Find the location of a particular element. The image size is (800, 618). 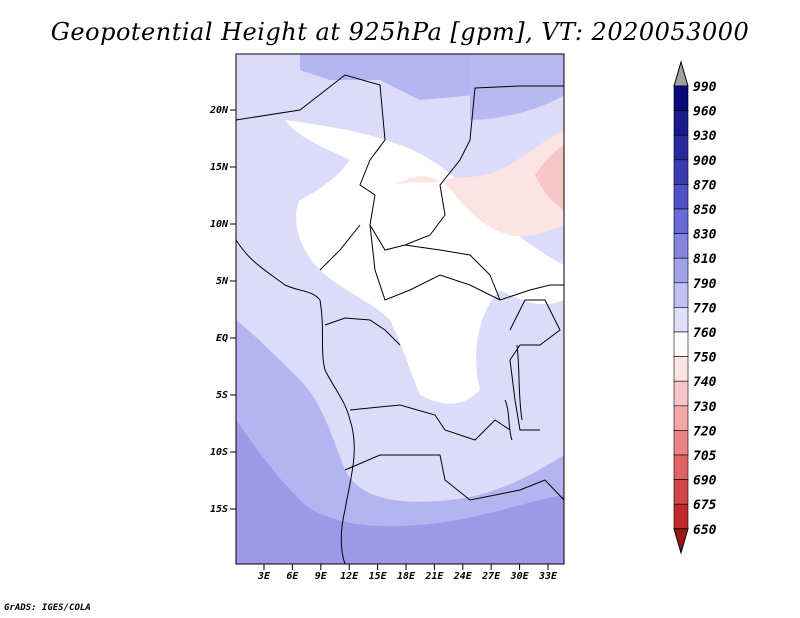

colorbar-over-arrow is located at coordinates (681, 73).